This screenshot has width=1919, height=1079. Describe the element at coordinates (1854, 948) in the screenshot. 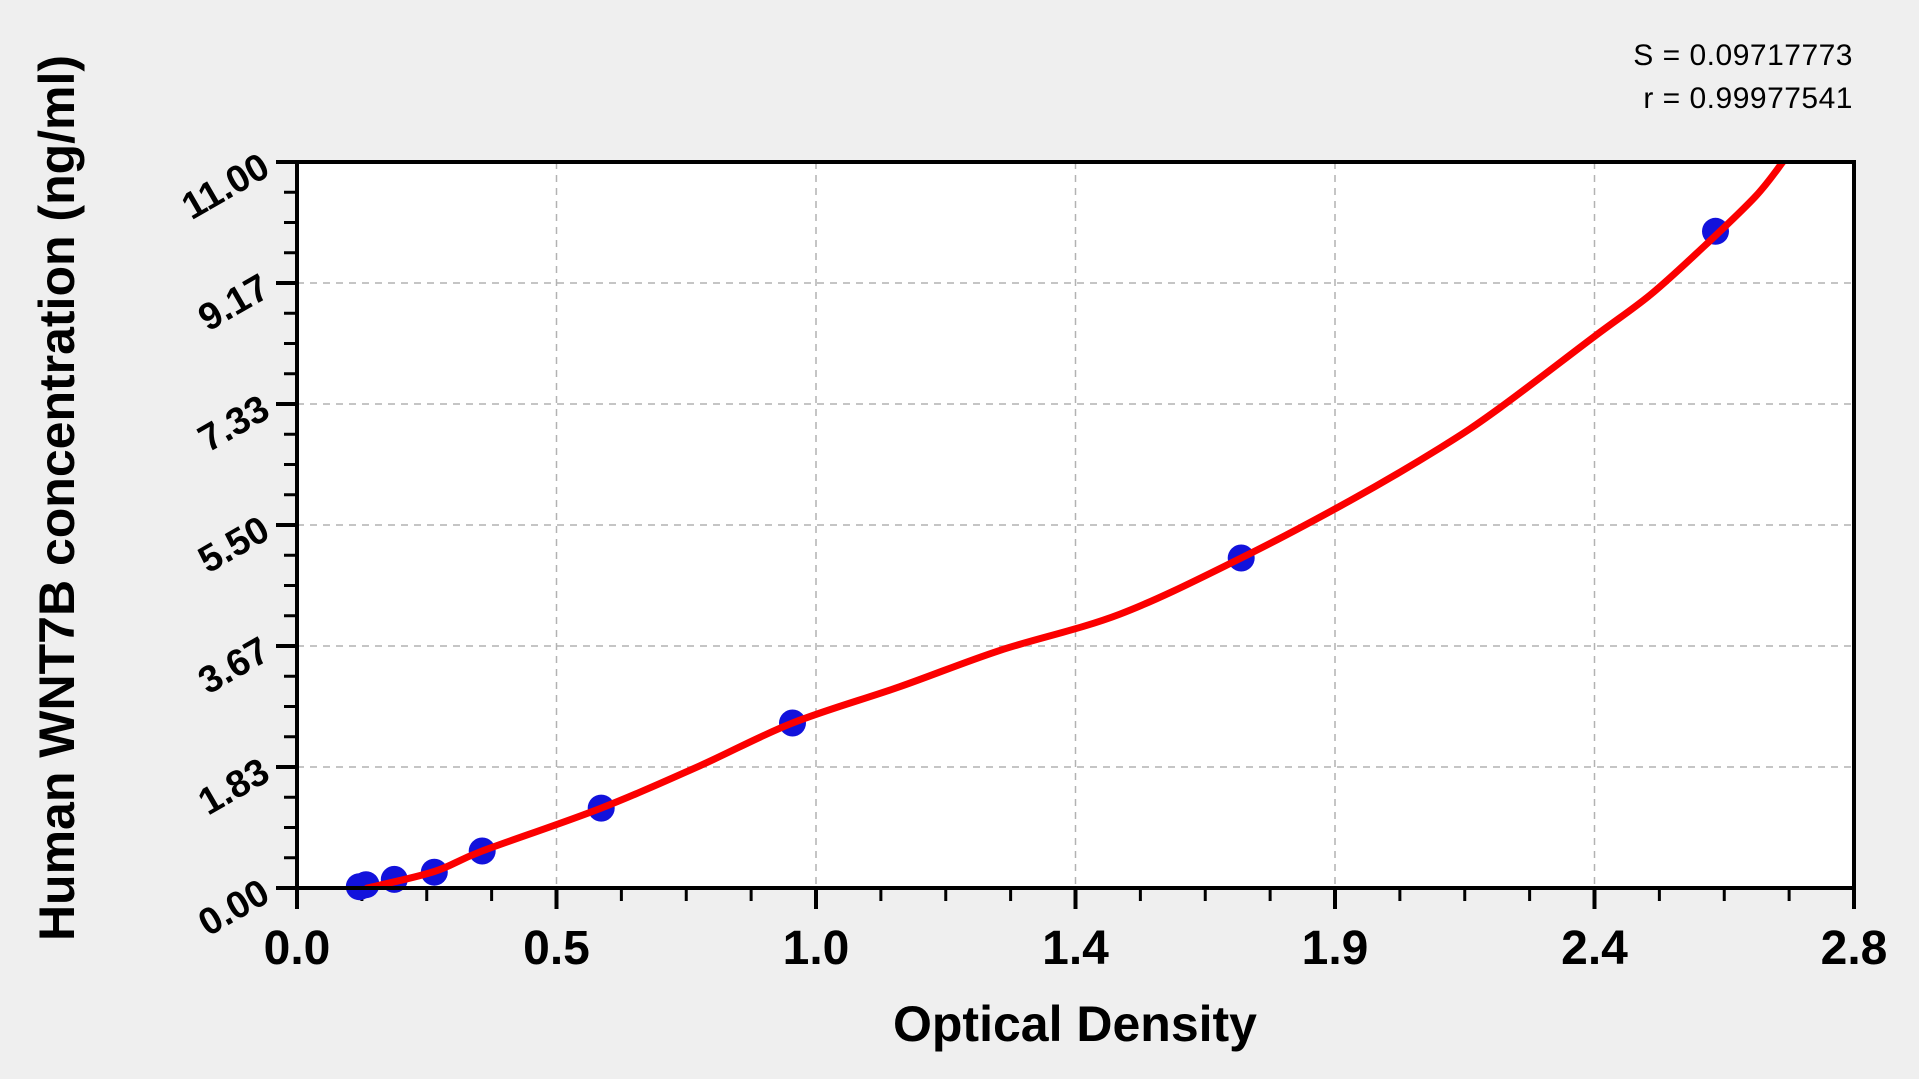

I see `x-tick-label: 2.8` at that location.